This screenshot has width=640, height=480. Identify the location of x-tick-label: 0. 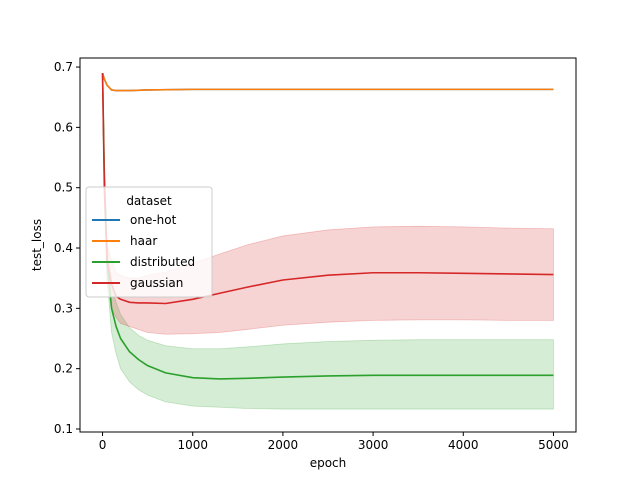
(103, 445).